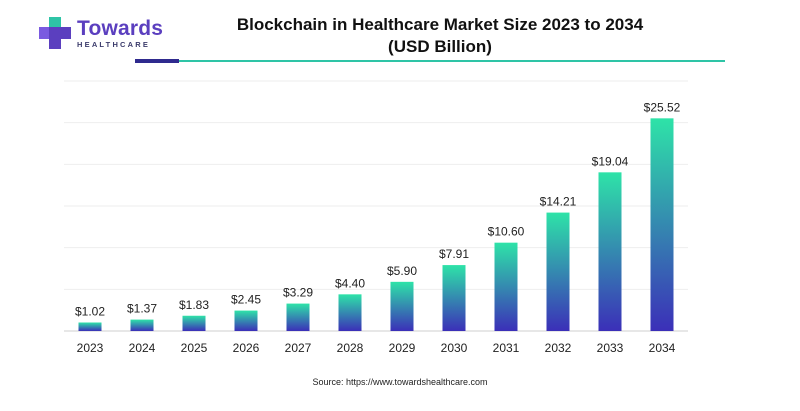 The height and width of the screenshot is (411, 800). What do you see at coordinates (350, 283) in the screenshot?
I see `data-label-2028: $4.40` at bounding box center [350, 283].